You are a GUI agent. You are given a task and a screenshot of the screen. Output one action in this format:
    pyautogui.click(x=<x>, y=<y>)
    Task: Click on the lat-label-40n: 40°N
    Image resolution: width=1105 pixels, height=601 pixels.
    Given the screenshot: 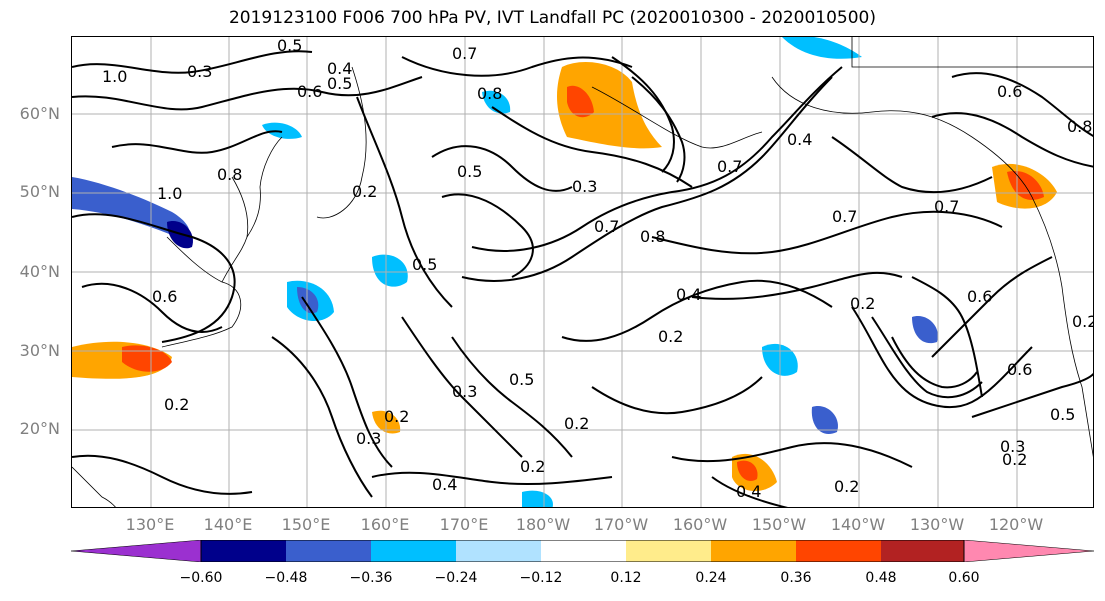 What is the action you would take?
    pyautogui.click(x=39, y=271)
    